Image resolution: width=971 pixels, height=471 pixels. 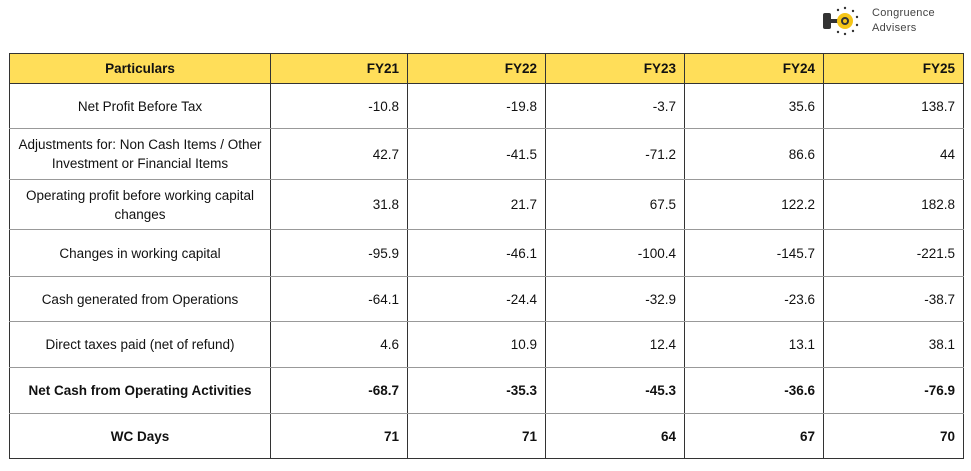 I want to click on header-particulars: Particulars, so click(x=140, y=68).